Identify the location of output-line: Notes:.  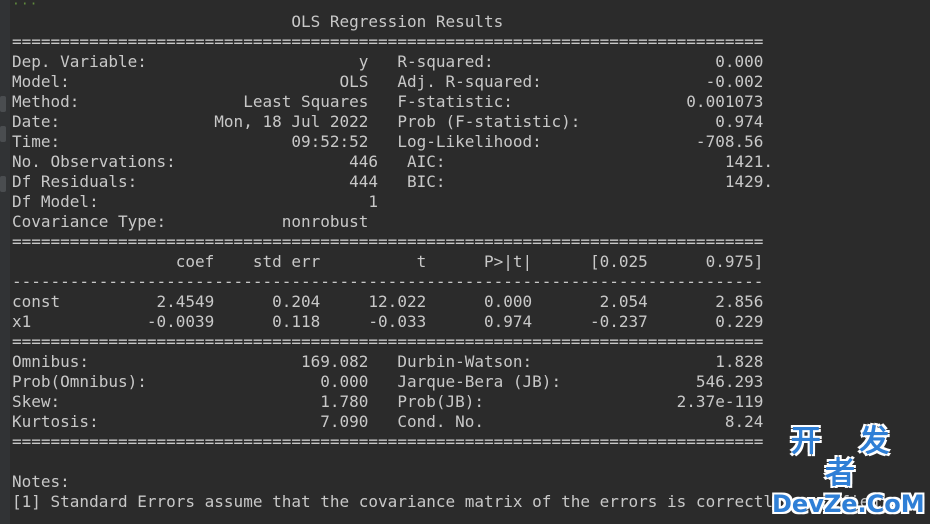
(41, 481).